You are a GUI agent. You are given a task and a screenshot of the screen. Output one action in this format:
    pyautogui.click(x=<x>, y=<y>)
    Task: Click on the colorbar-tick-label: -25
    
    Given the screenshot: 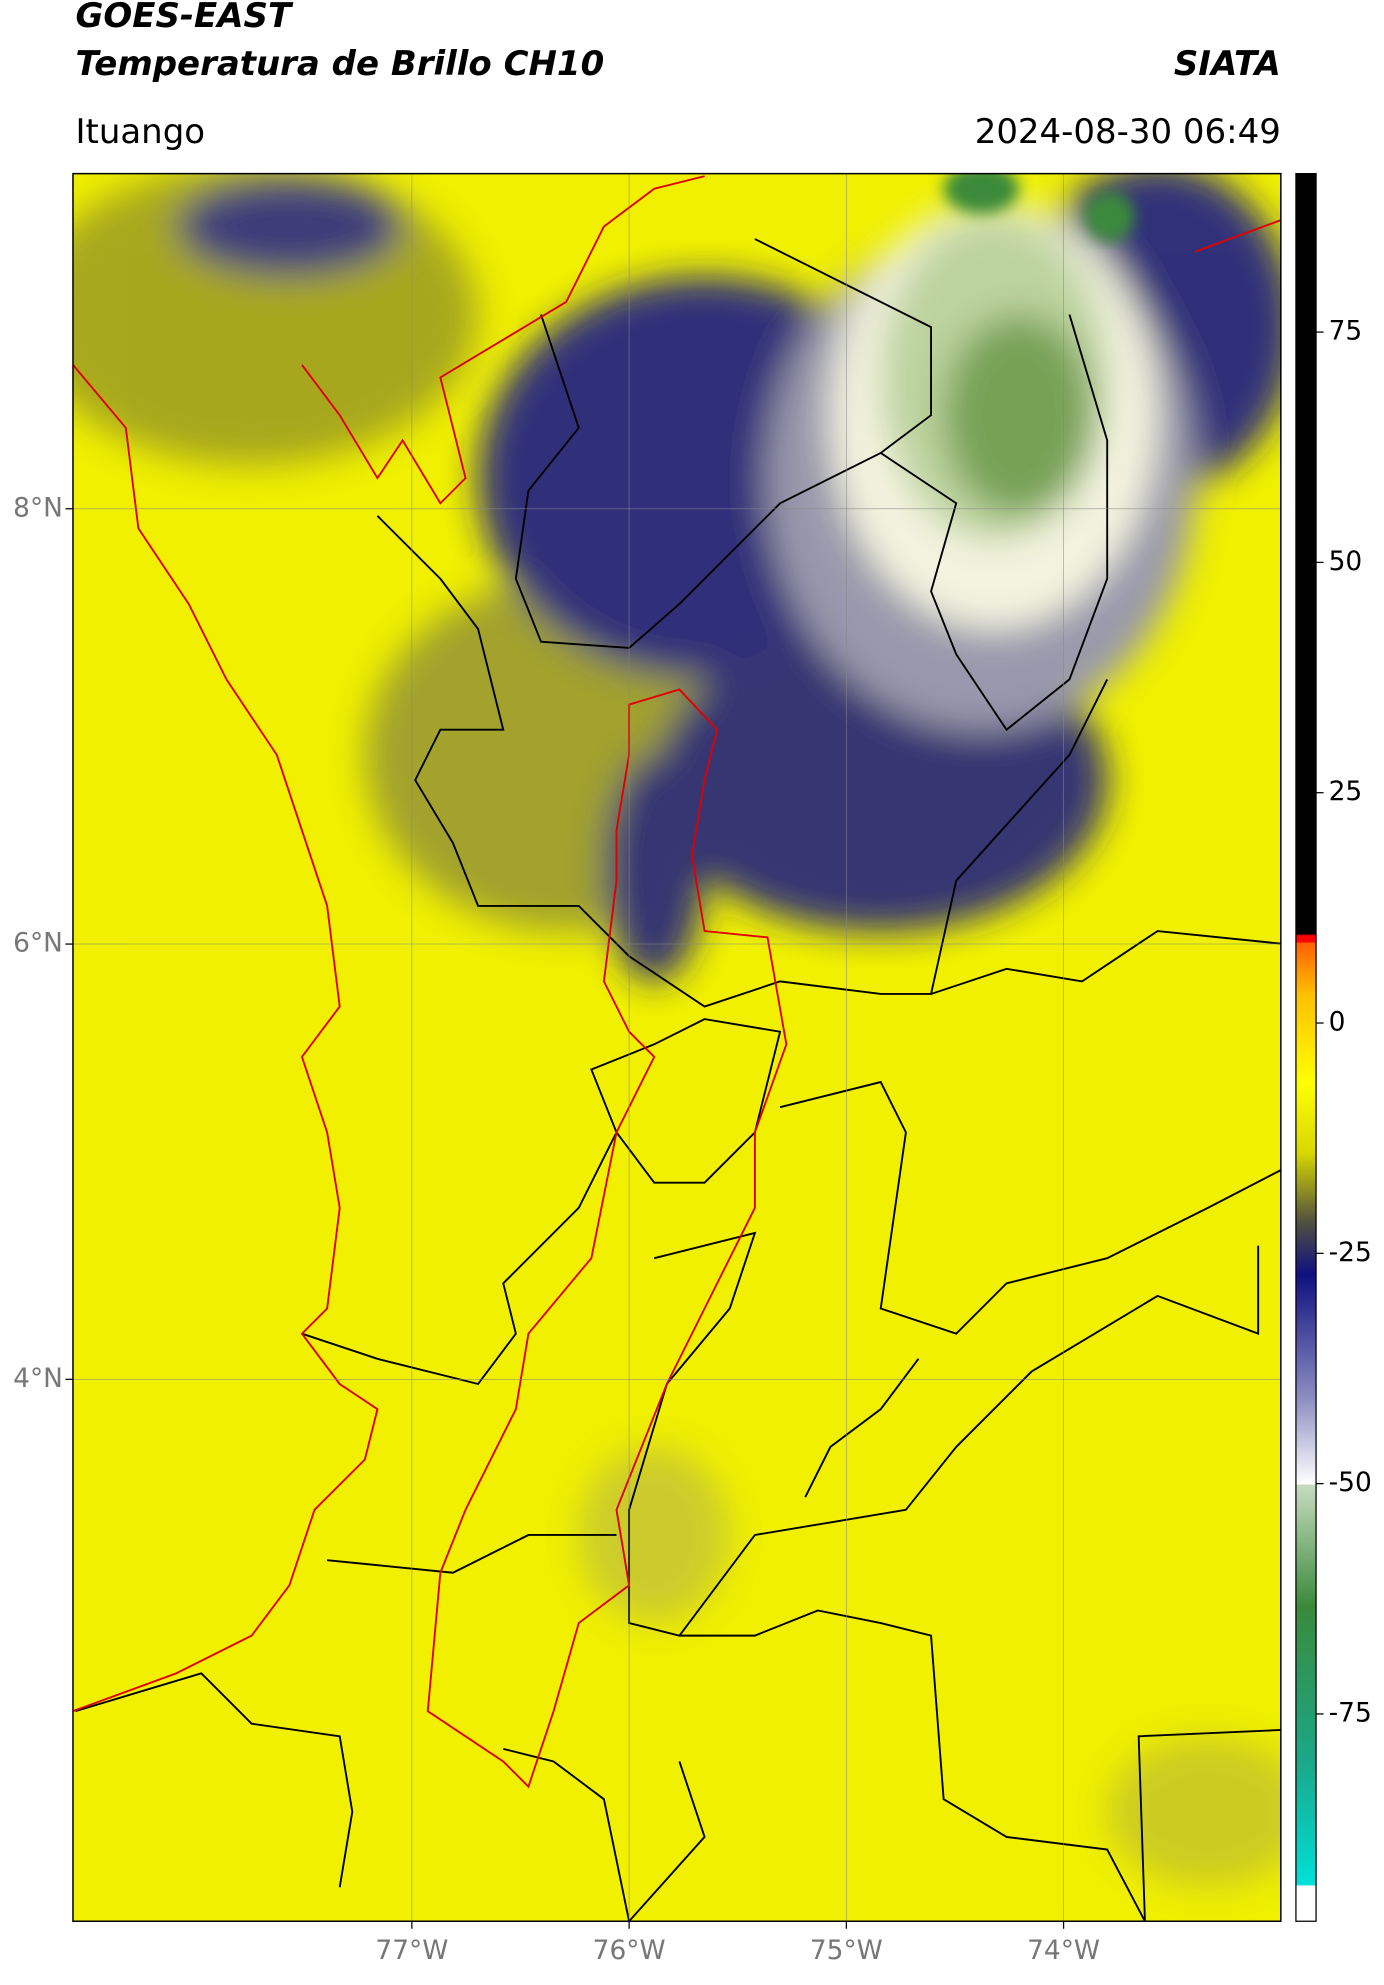 What is the action you would take?
    pyautogui.click(x=1350, y=1252)
    